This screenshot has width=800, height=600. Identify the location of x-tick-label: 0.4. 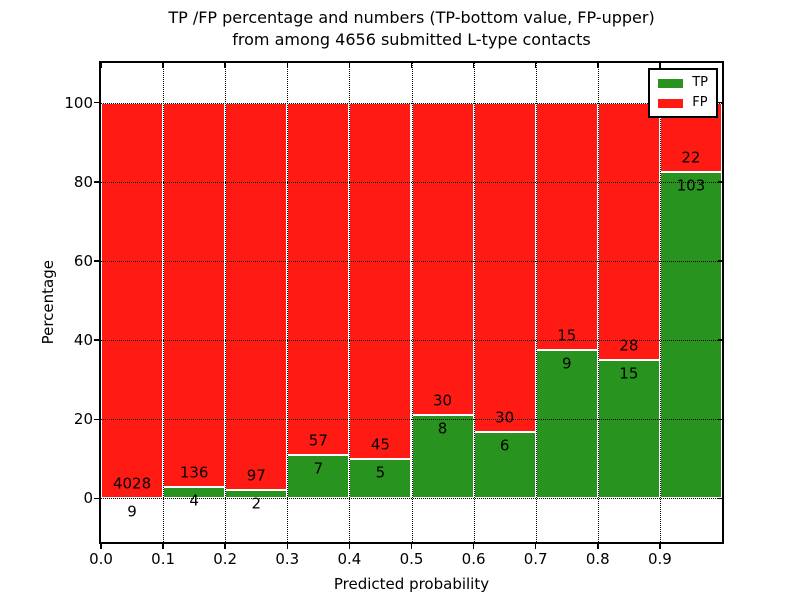
(349, 559).